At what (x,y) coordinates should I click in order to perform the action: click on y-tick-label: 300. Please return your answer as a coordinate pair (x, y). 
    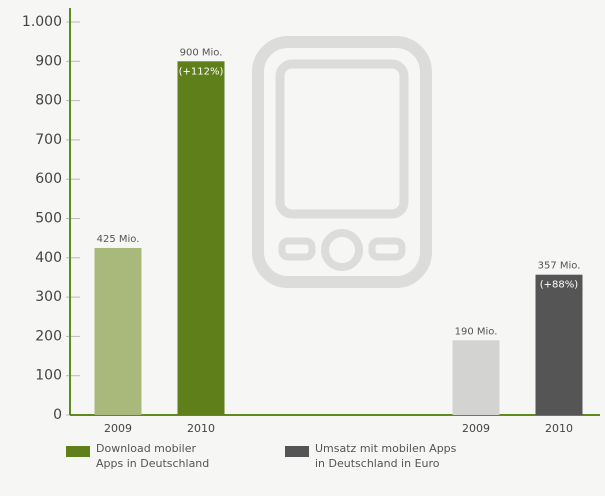
    Looking at the image, I should click on (48, 297).